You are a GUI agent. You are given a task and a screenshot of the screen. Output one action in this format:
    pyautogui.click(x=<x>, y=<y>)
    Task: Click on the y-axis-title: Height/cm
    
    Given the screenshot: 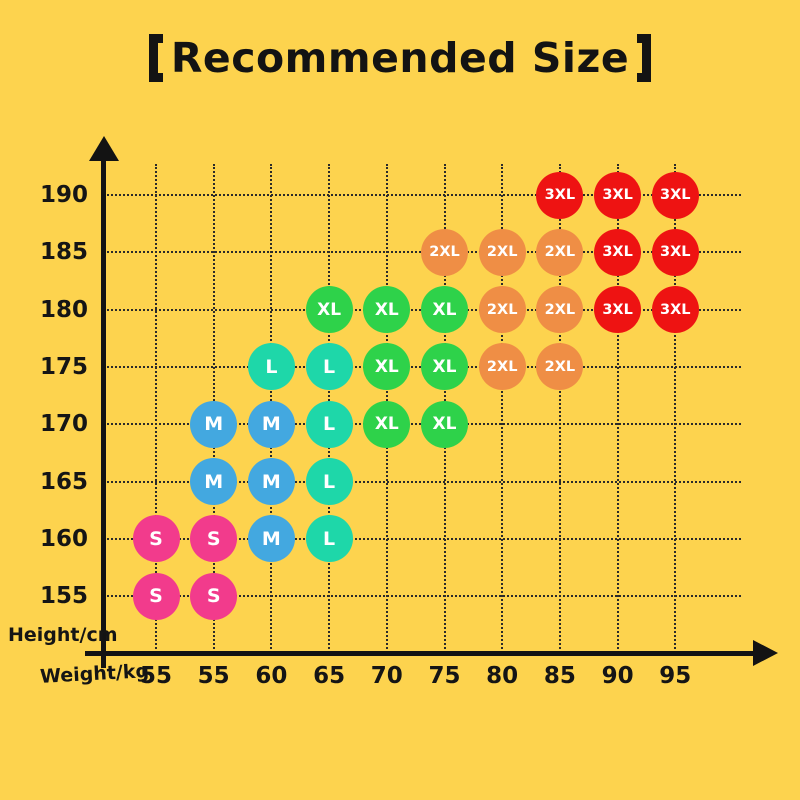 What is the action you would take?
    pyautogui.click(x=63, y=635)
    